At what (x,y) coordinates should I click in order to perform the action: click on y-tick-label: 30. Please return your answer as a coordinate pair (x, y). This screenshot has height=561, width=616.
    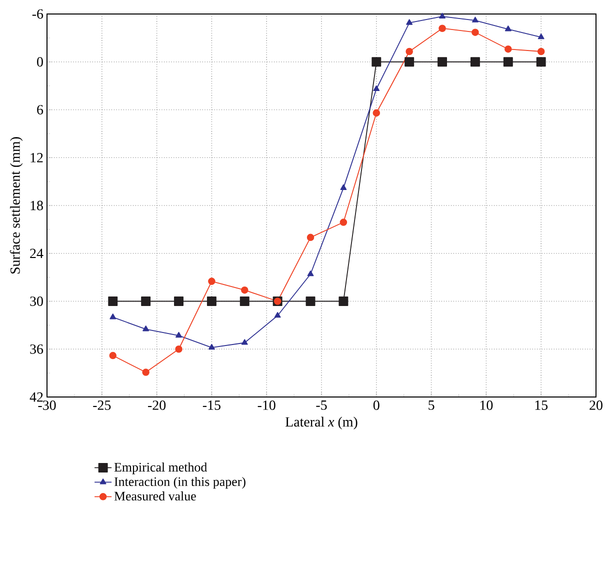
    Looking at the image, I should click on (36, 301).